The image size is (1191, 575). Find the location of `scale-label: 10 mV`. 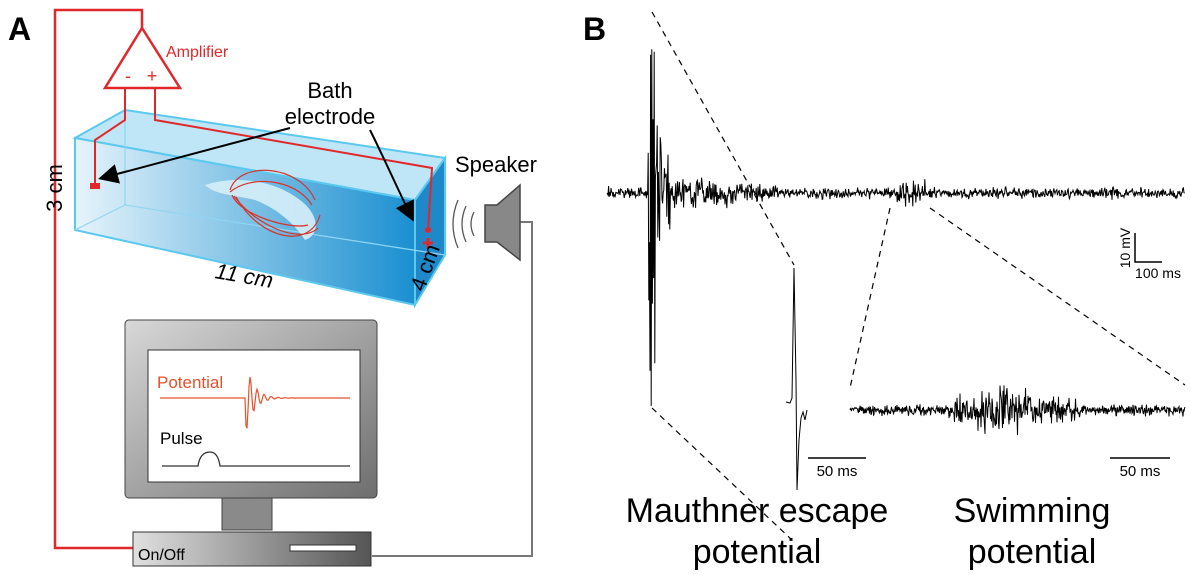

scale-label: 10 mV is located at coordinates (1125, 247).